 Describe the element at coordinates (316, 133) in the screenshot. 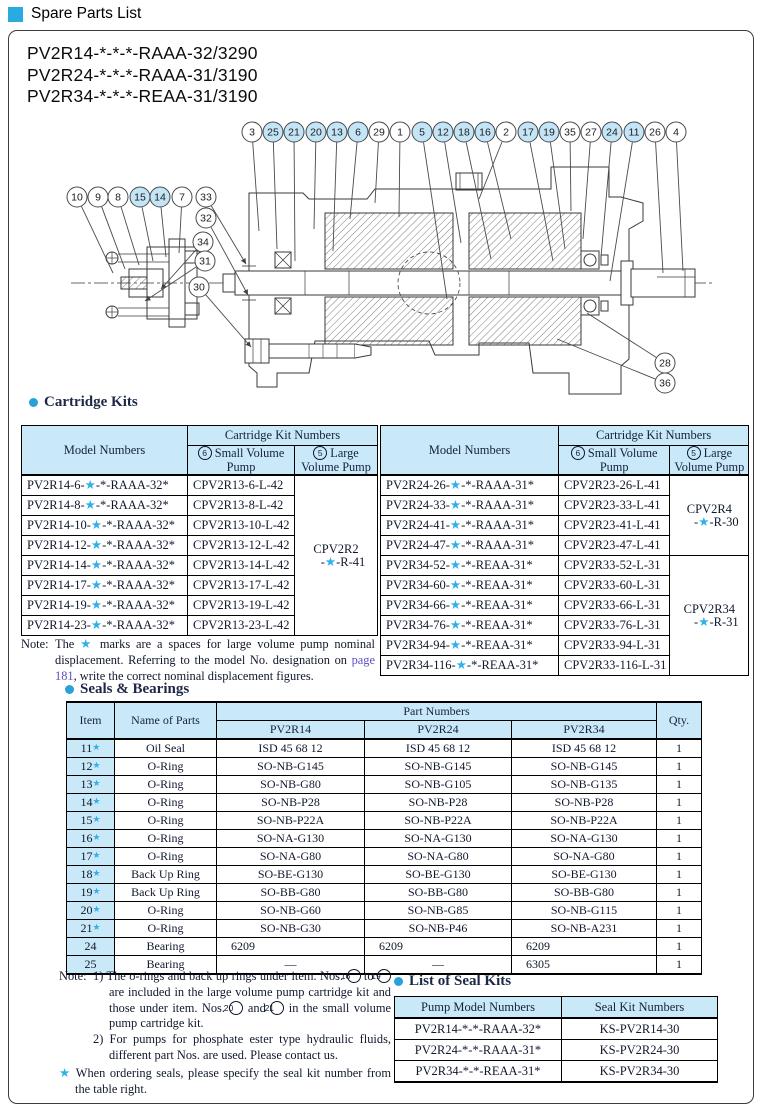

I see `callout-number: 20` at that location.